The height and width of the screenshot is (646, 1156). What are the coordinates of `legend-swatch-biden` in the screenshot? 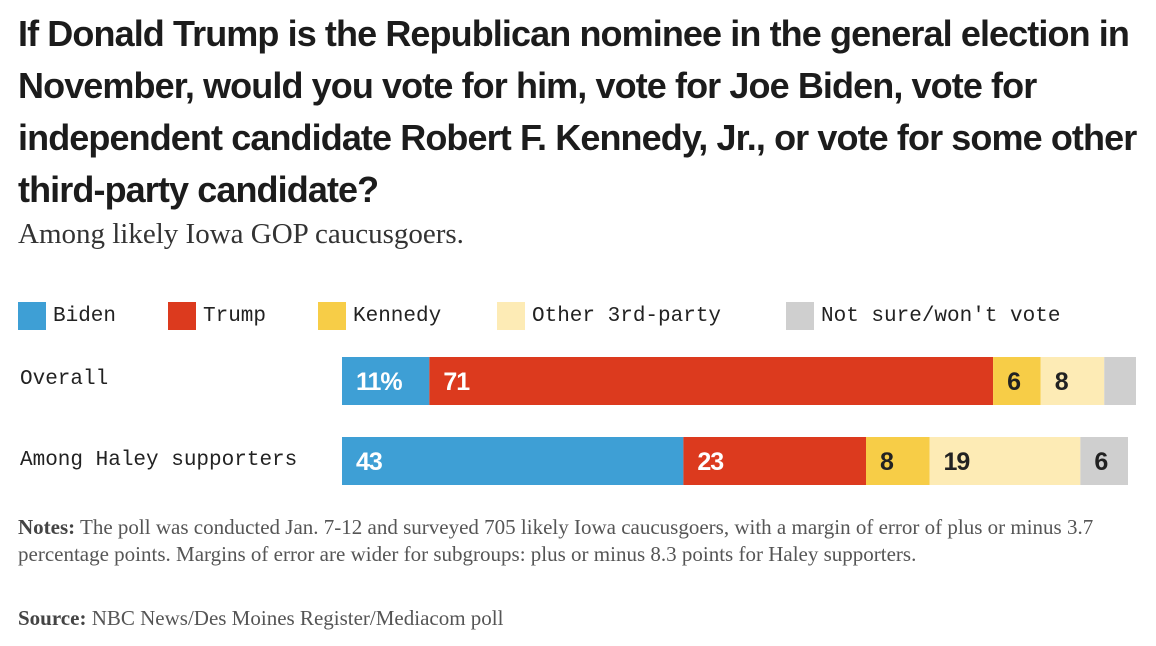 It's located at (32, 316).